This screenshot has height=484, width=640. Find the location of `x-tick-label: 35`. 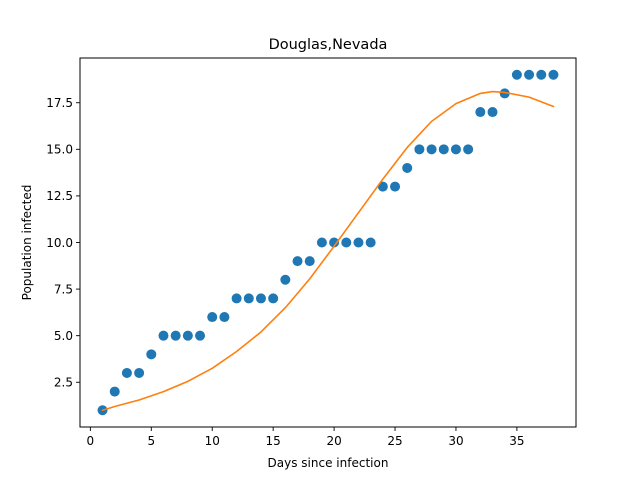

x-tick-label: 35 is located at coordinates (516, 441).